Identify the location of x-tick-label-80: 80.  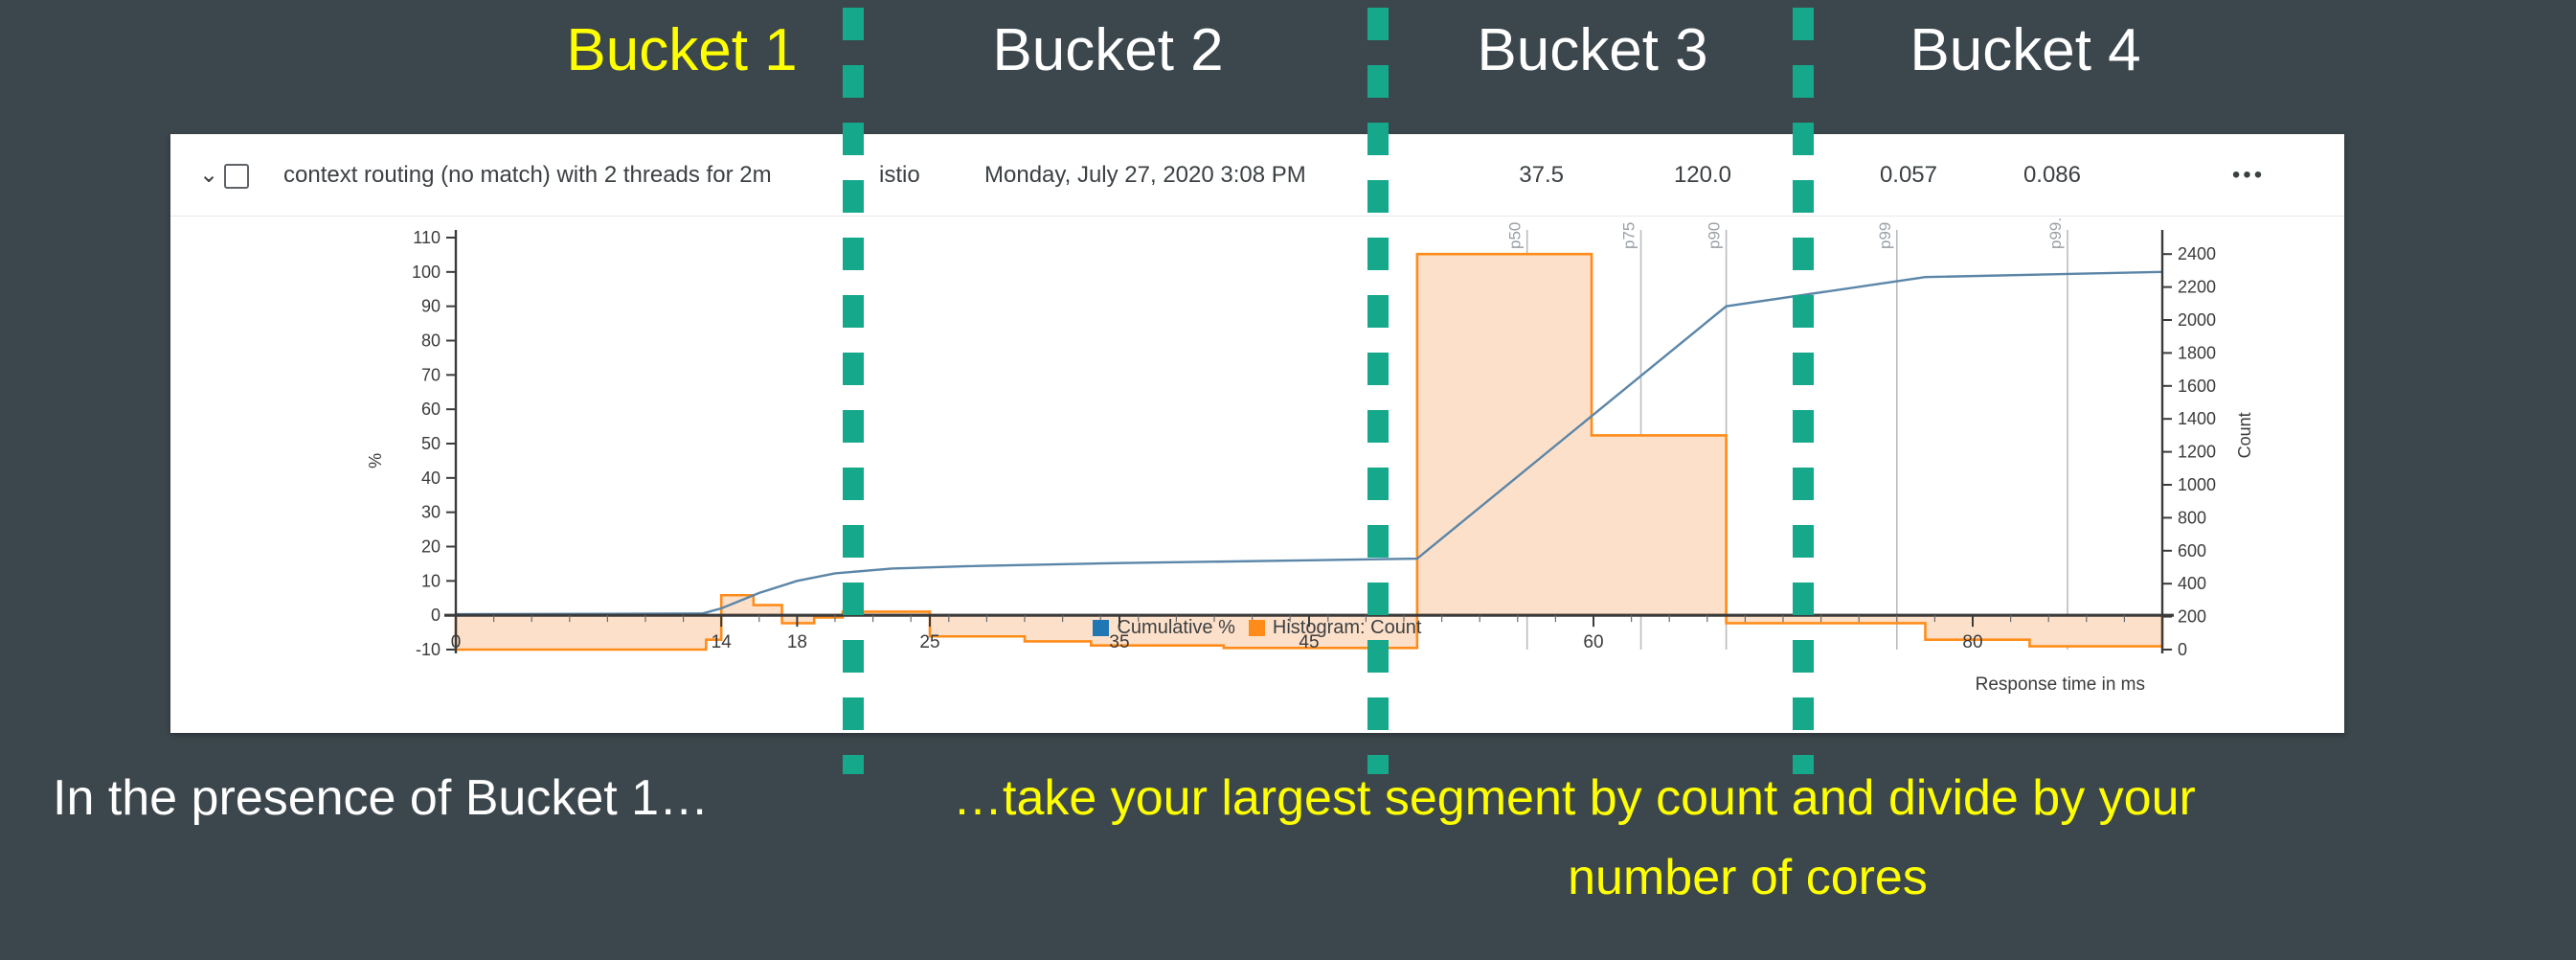
(1972, 642).